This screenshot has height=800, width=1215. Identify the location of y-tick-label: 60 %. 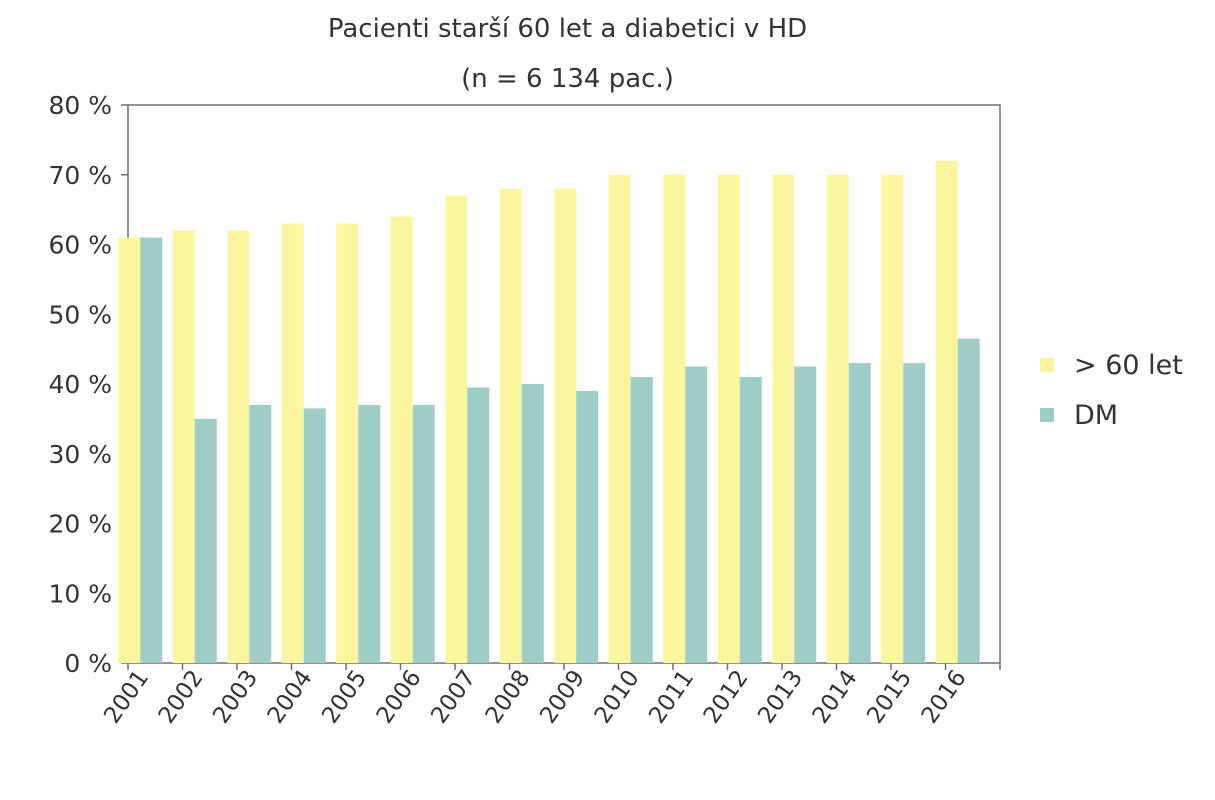
(80, 245).